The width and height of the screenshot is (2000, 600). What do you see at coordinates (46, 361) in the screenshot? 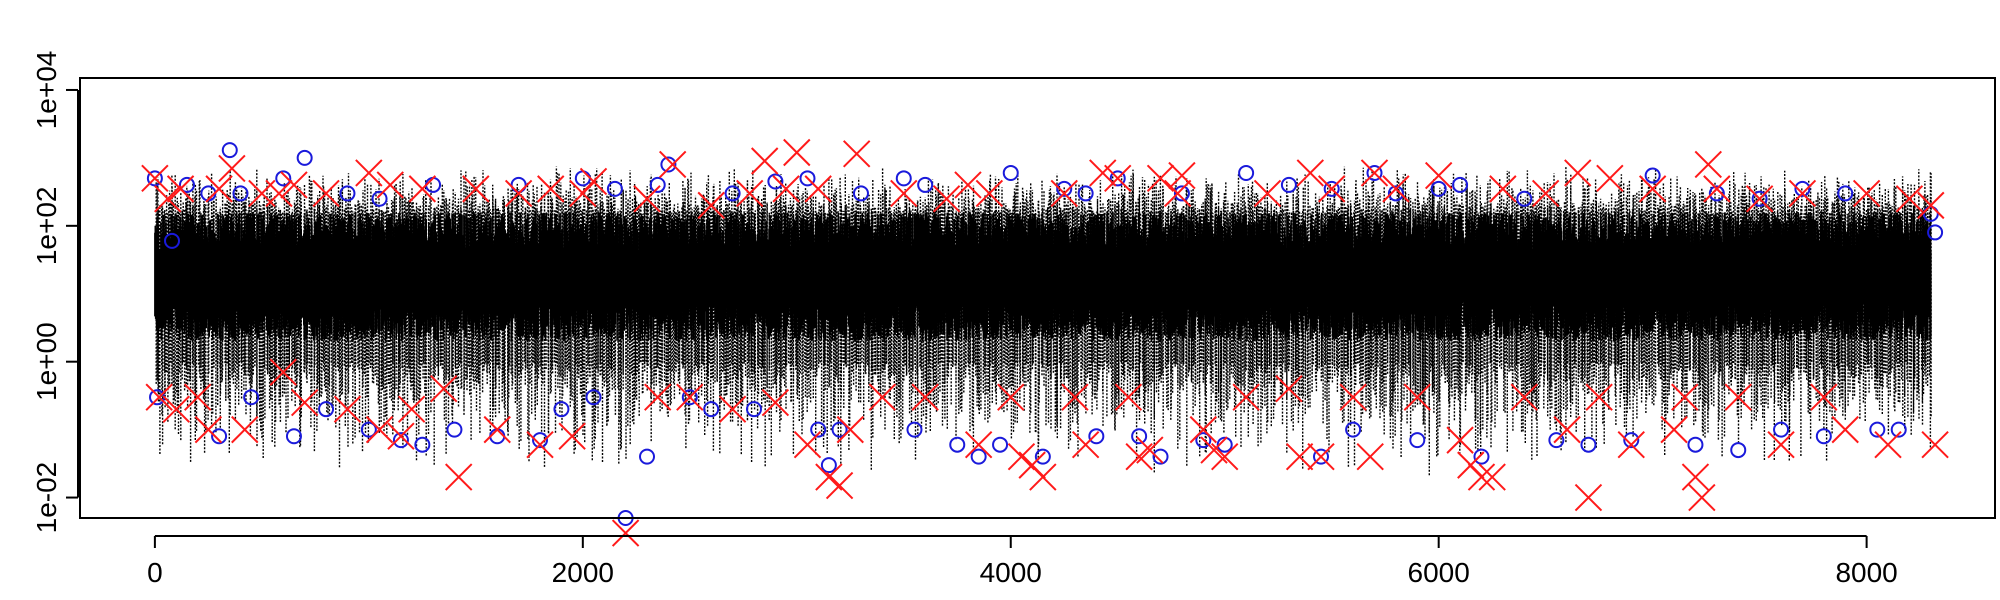
I see `y-tick-label: 1e+00` at bounding box center [46, 361].